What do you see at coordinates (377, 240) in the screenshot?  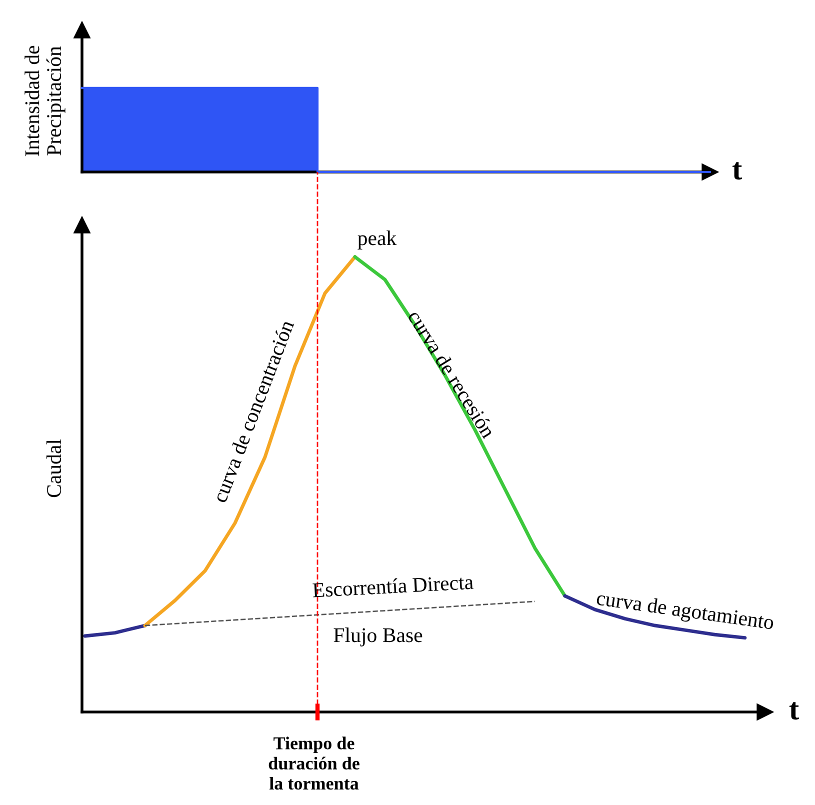 I see `text: peak` at bounding box center [377, 240].